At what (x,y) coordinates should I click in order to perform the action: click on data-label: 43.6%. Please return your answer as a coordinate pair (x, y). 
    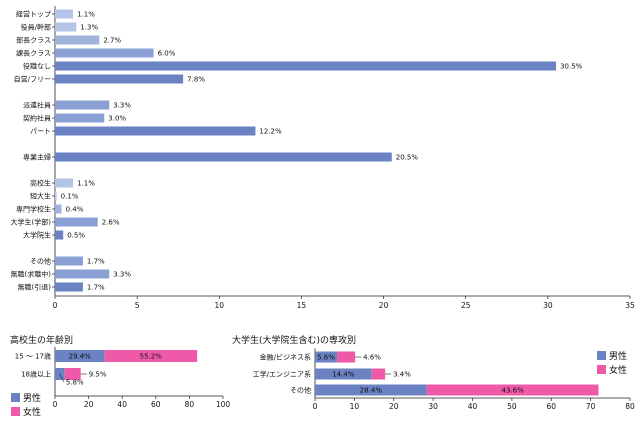
    Looking at the image, I should click on (513, 391).